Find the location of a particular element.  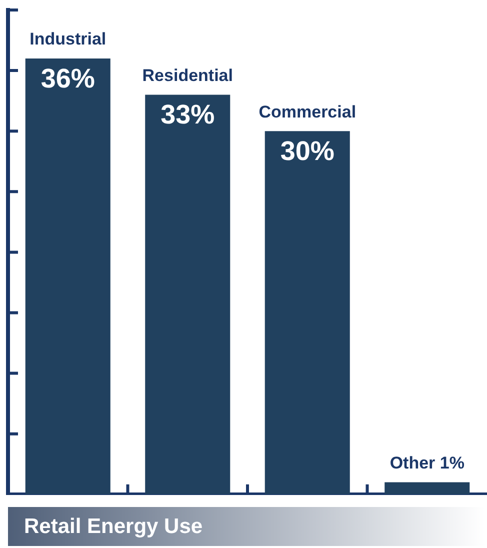

data-label: 30% is located at coordinates (307, 151).